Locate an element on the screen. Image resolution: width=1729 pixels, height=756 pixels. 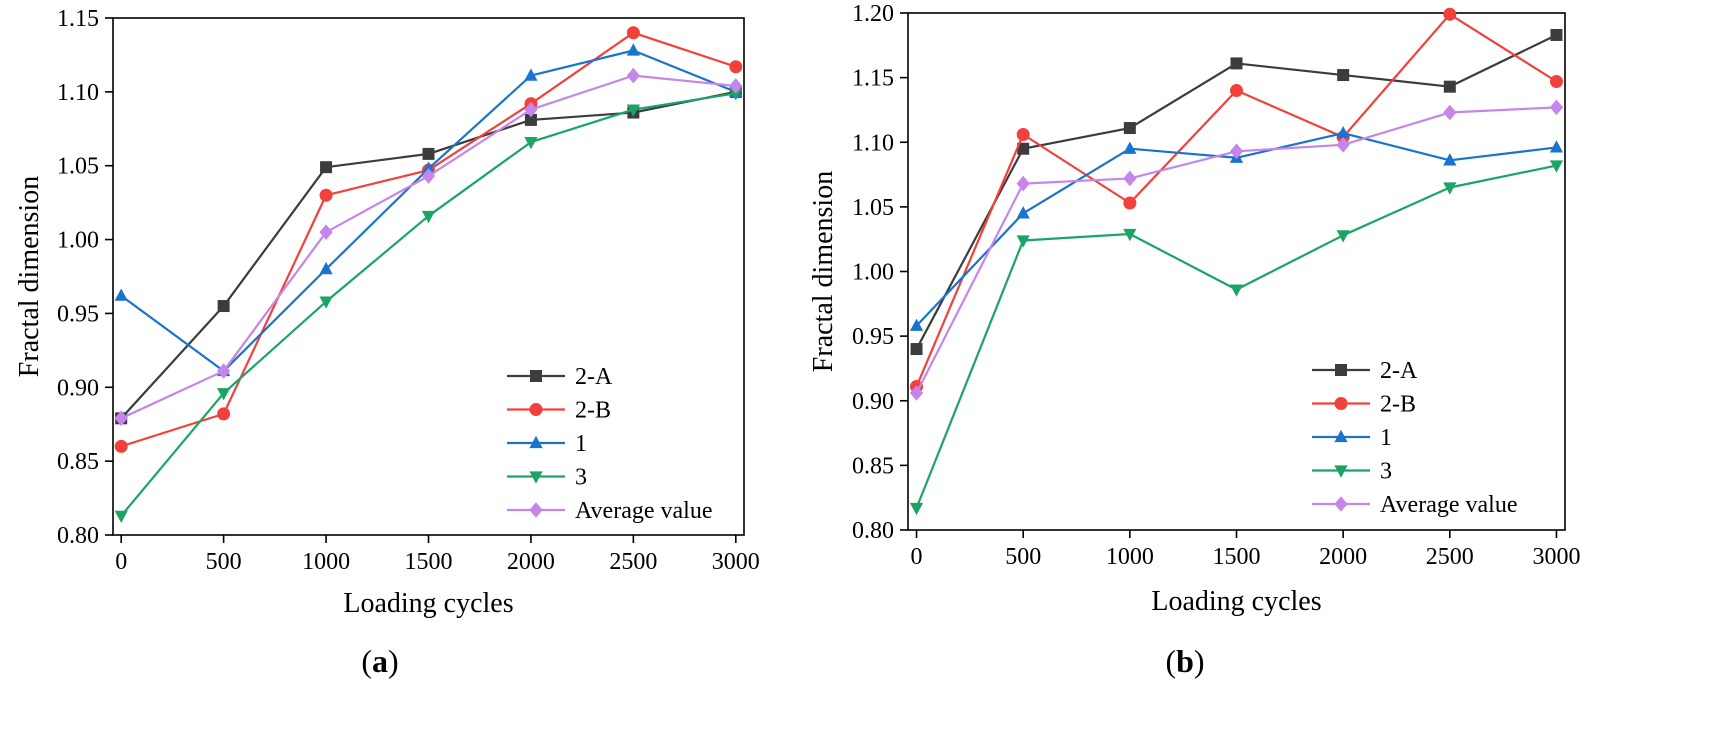
x-tick-label: 3000 is located at coordinates (1556, 557).